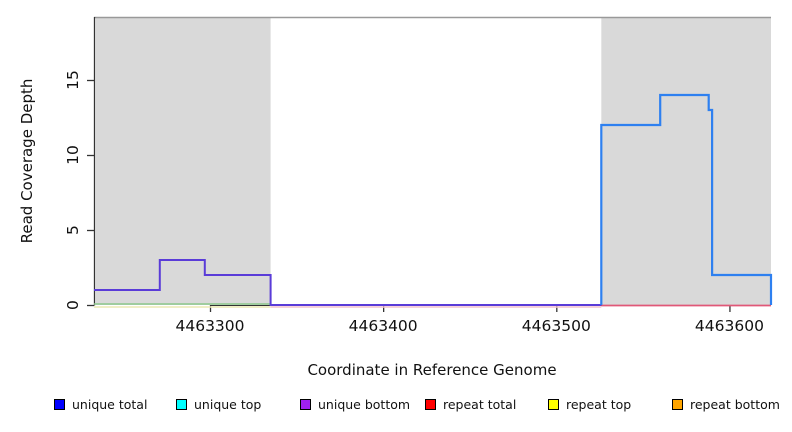 The height and width of the screenshot is (432, 792). I want to click on y-axis-title: Read Coverage Depth, so click(27, 161).